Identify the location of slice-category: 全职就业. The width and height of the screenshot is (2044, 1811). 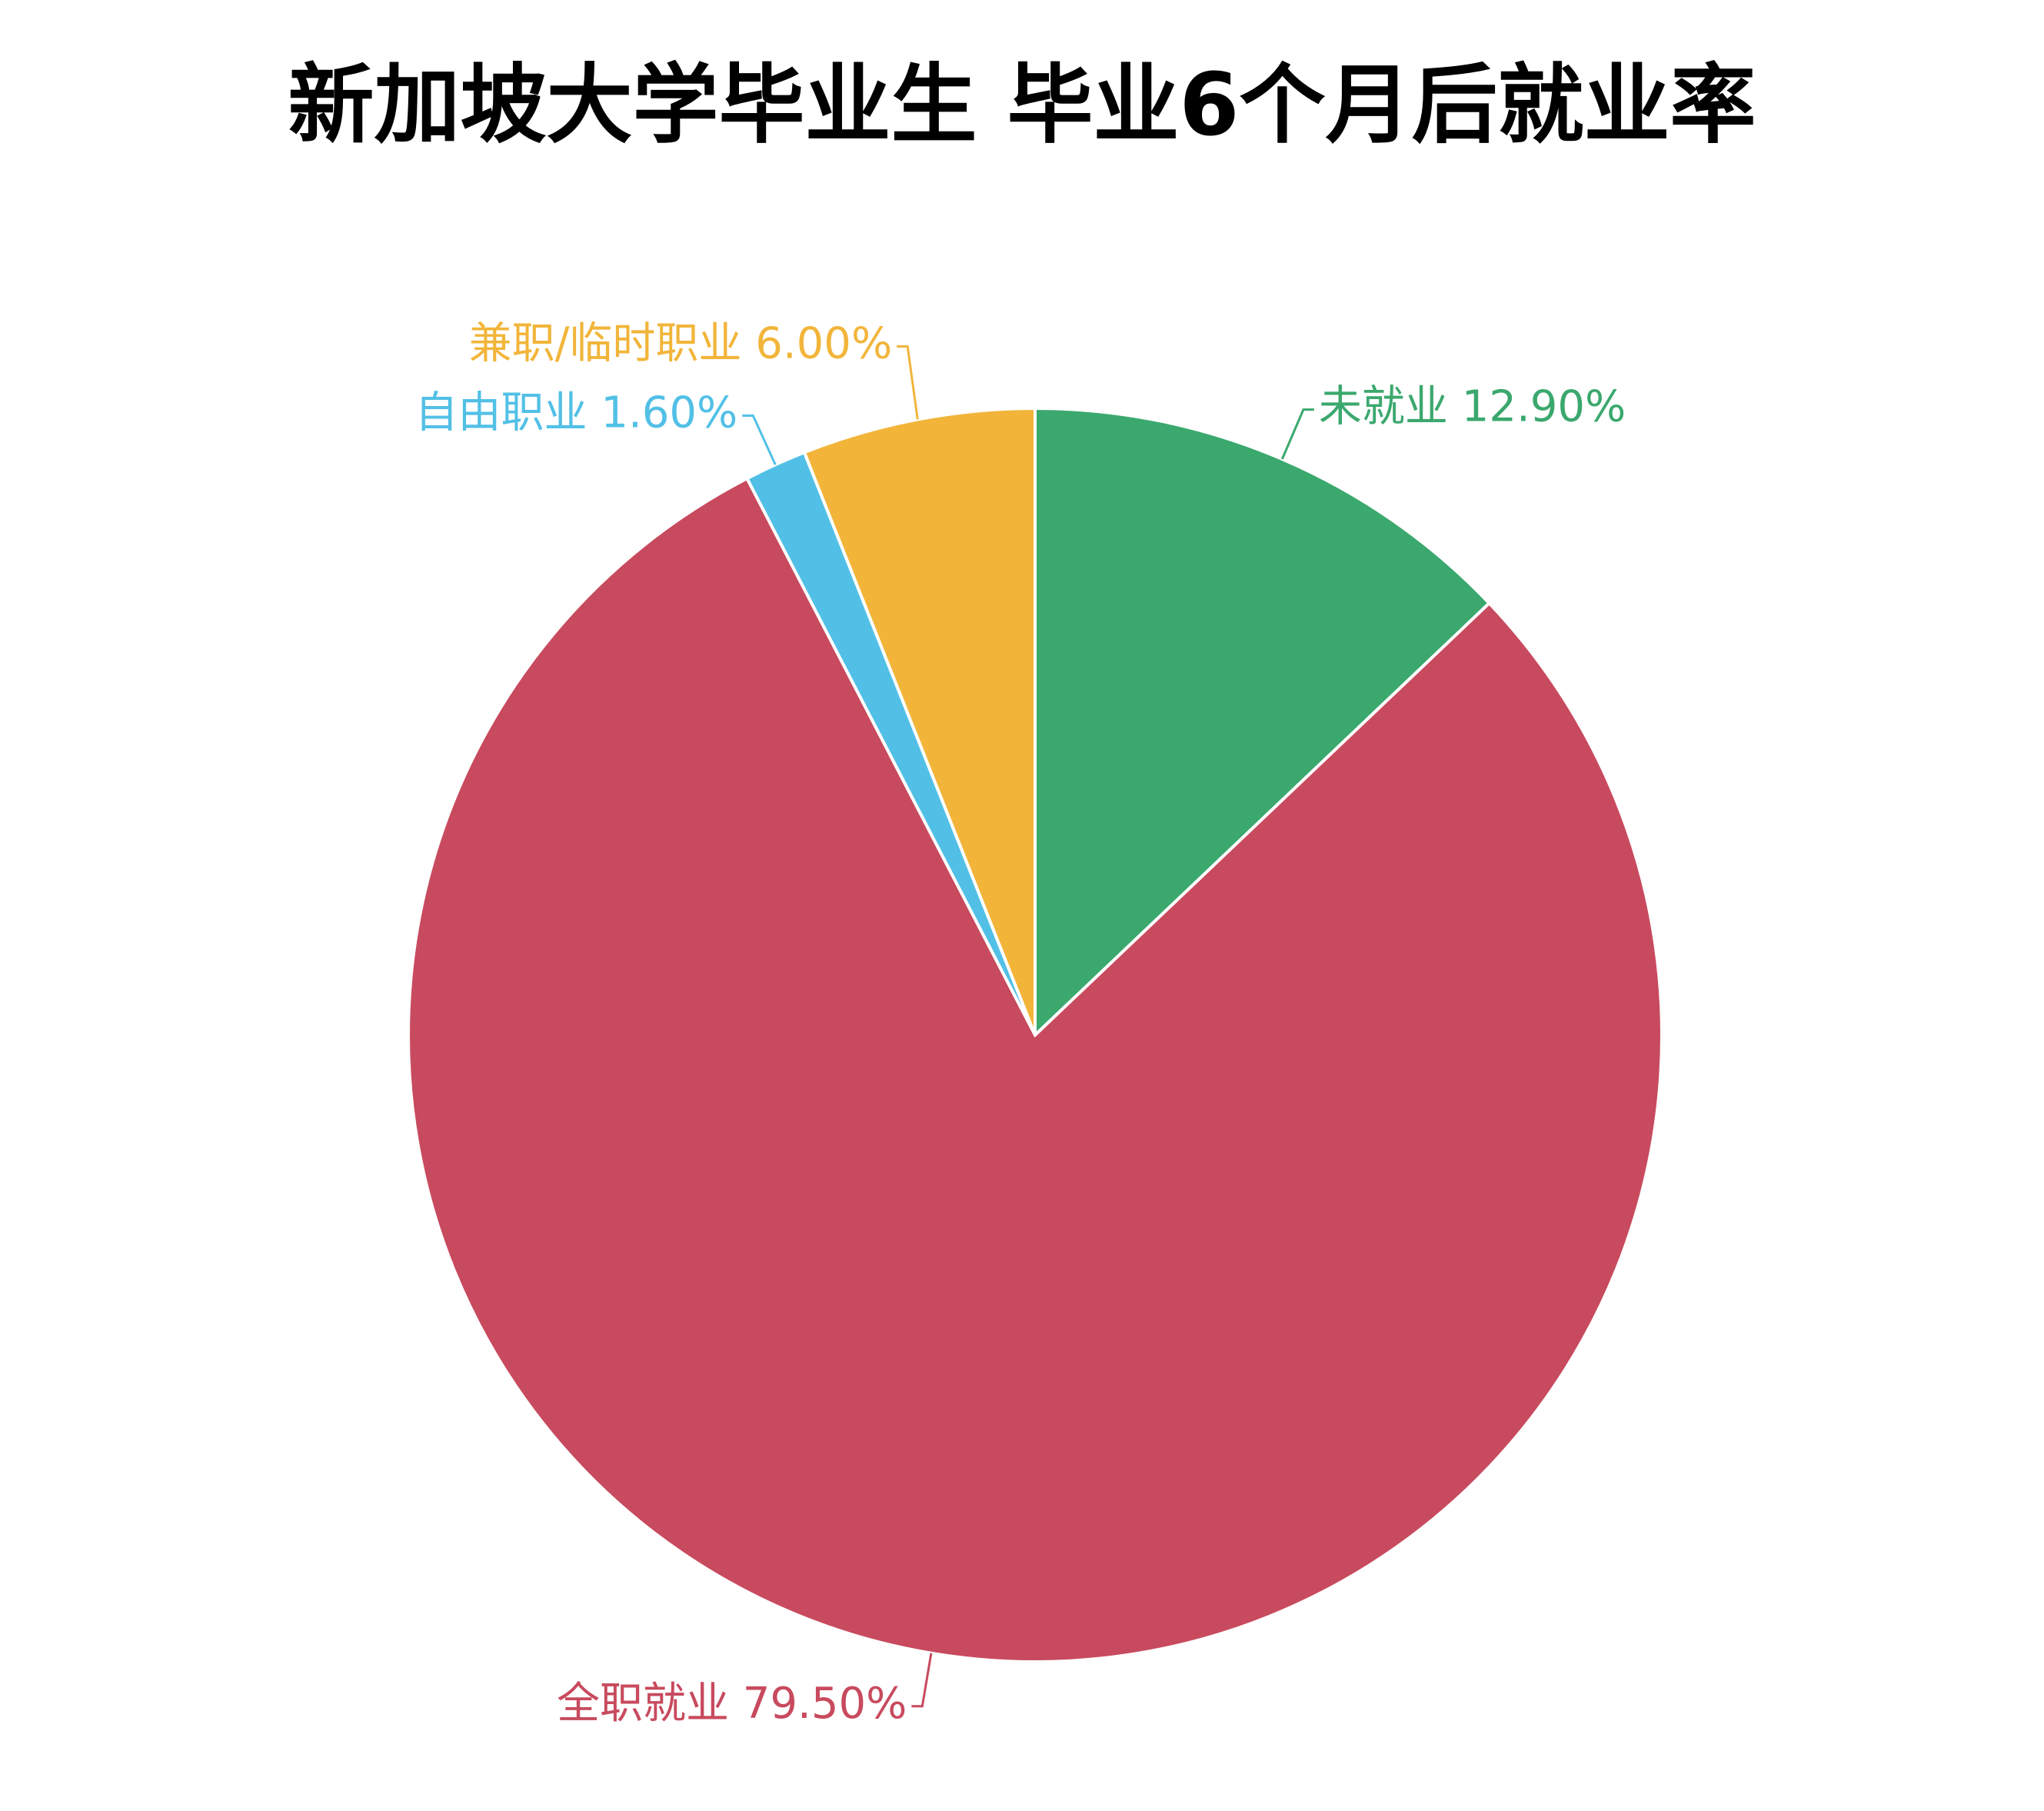
(643, 1704).